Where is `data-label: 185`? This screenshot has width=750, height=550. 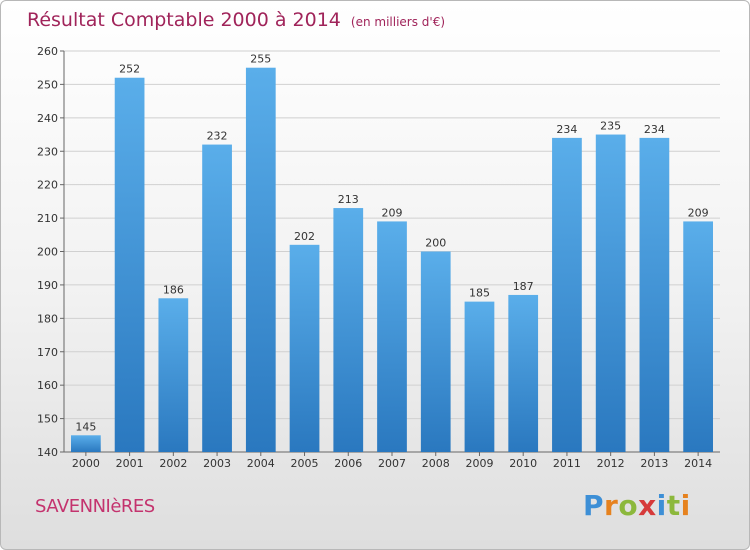
data-label: 185 is located at coordinates (479, 293).